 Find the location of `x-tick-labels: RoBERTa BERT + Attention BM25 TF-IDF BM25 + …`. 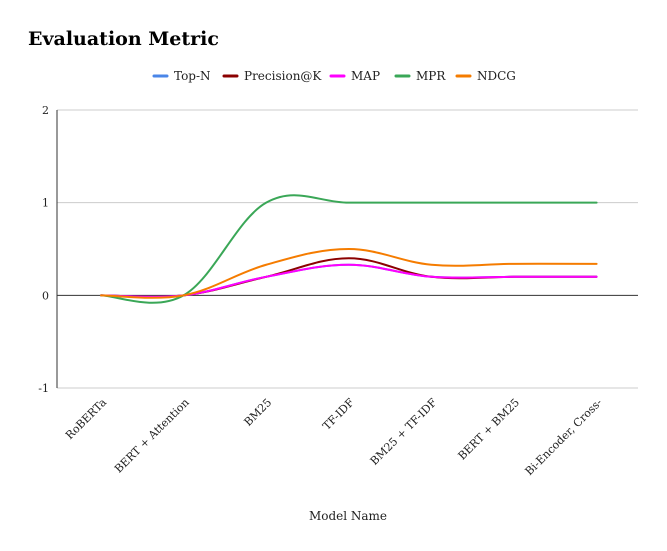

x-tick-labels: RoBERTa BERT + Attention BM25 TF-IDF BM25 + … is located at coordinates (334, 437).